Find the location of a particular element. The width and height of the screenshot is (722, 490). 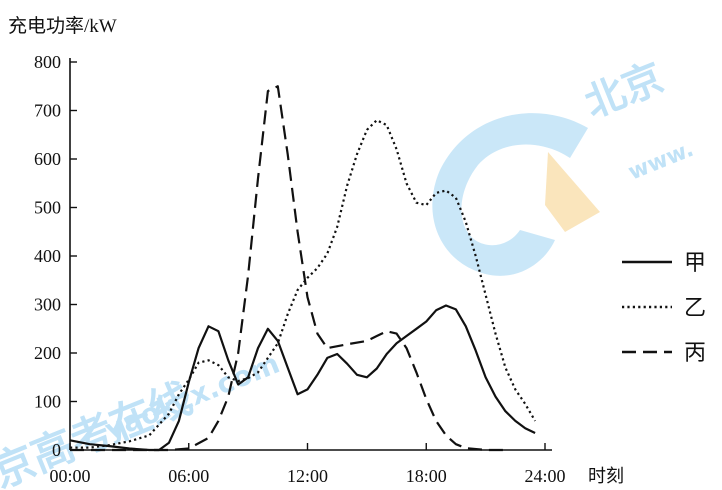

y-tick-label: 400 is located at coordinates (47, 256).